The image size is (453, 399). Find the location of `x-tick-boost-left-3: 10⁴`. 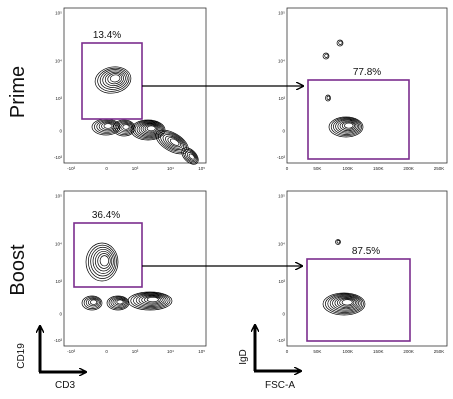

x-tick-boost-left-3: 10⁴ is located at coordinates (170, 351).